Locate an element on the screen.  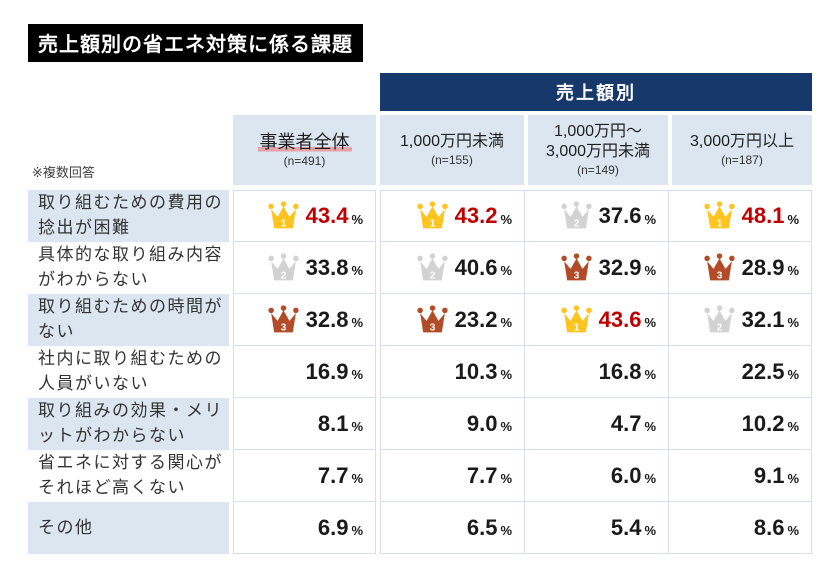
value-number: 5.4 is located at coordinates (626, 527).